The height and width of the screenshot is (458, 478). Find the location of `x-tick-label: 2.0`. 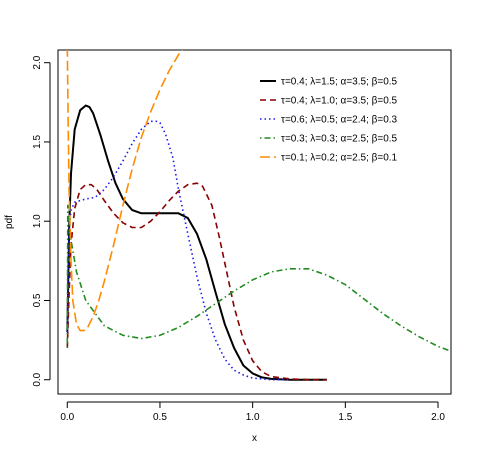

x-tick-label: 2.0 is located at coordinates (438, 417).